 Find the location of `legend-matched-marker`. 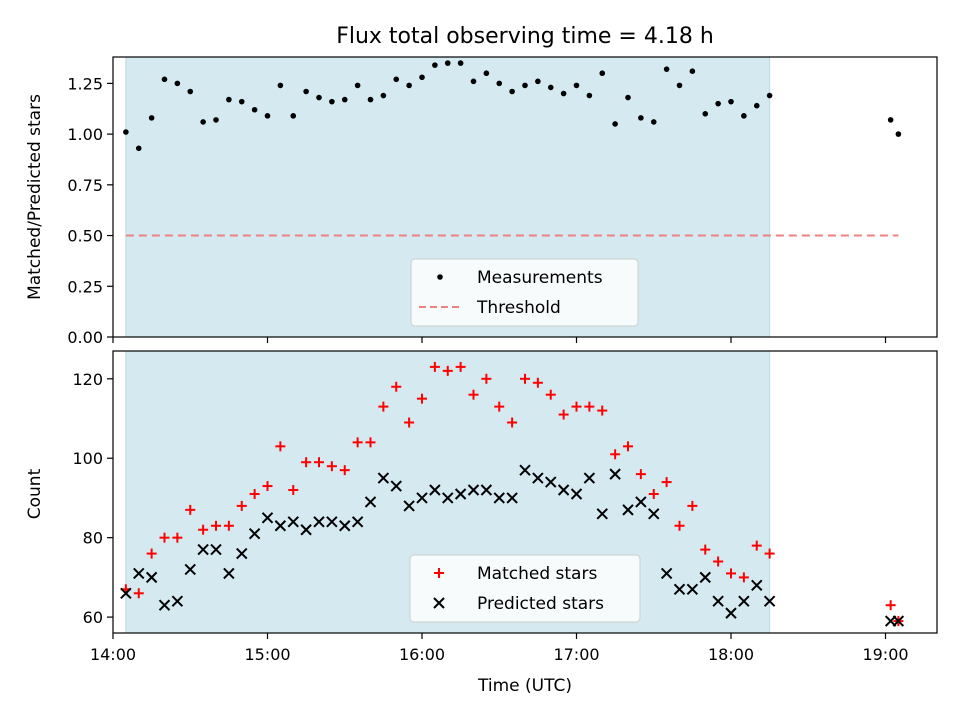

legend-matched-marker is located at coordinates (439, 573).